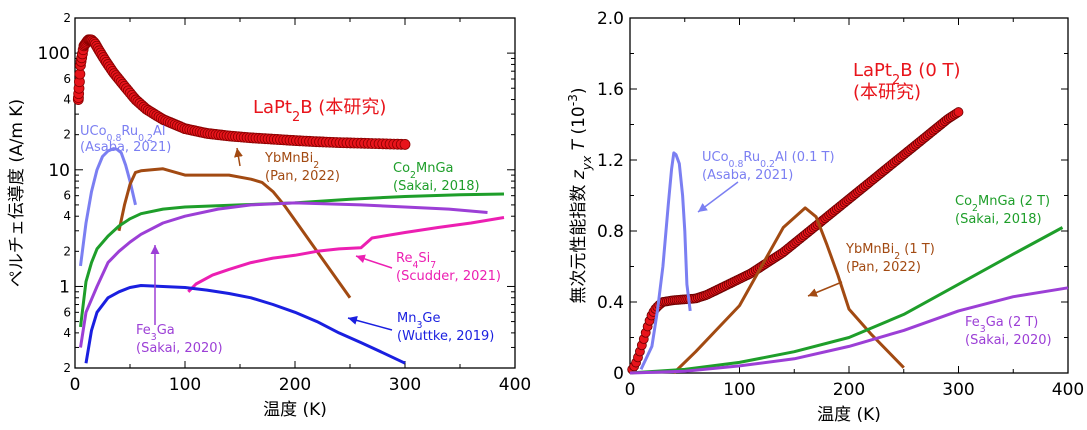 This screenshot has width=1087, height=430. What do you see at coordinates (302, 176) in the screenshot?
I see `left-label-ybmnbi2-ref: (Pan, 2022)` at bounding box center [302, 176].